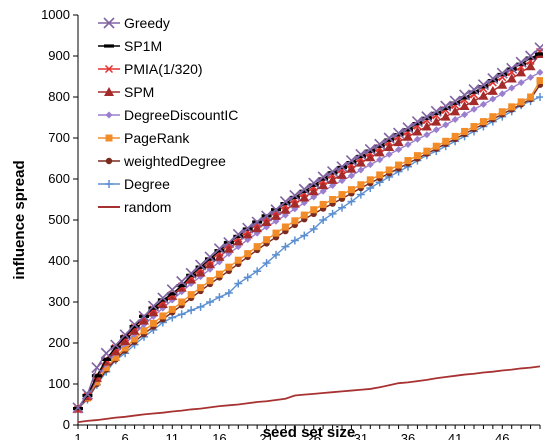 The width and height of the screenshot is (543, 440). What do you see at coordinates (361, 435) in the screenshot?
I see `x-tick-label: 31` at bounding box center [361, 435].